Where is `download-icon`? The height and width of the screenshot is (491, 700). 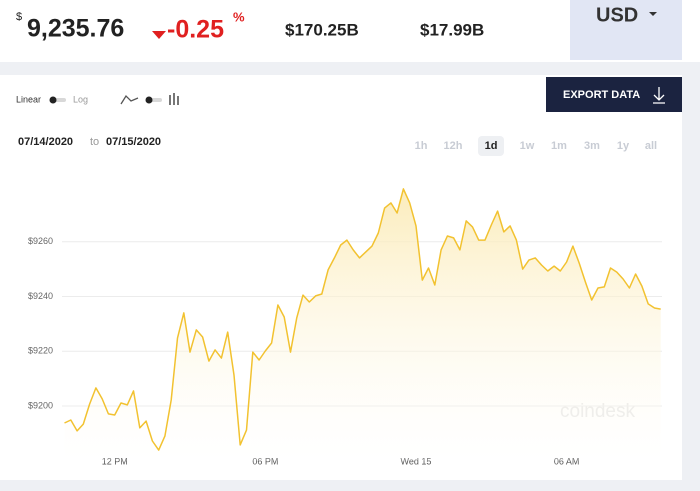
download-icon is located at coordinates (659, 95).